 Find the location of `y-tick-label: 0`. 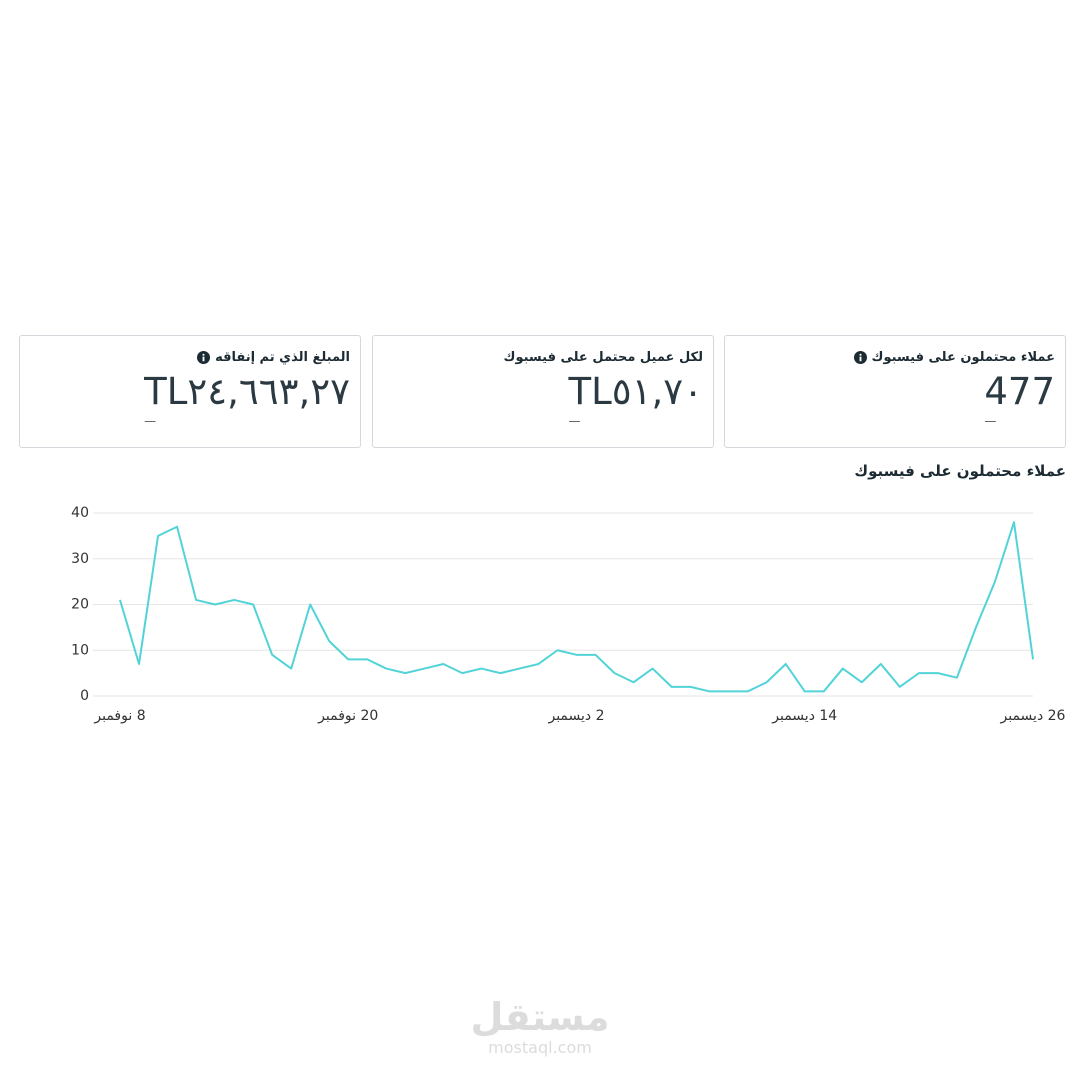

y-tick-label: 0 is located at coordinates (84, 696).